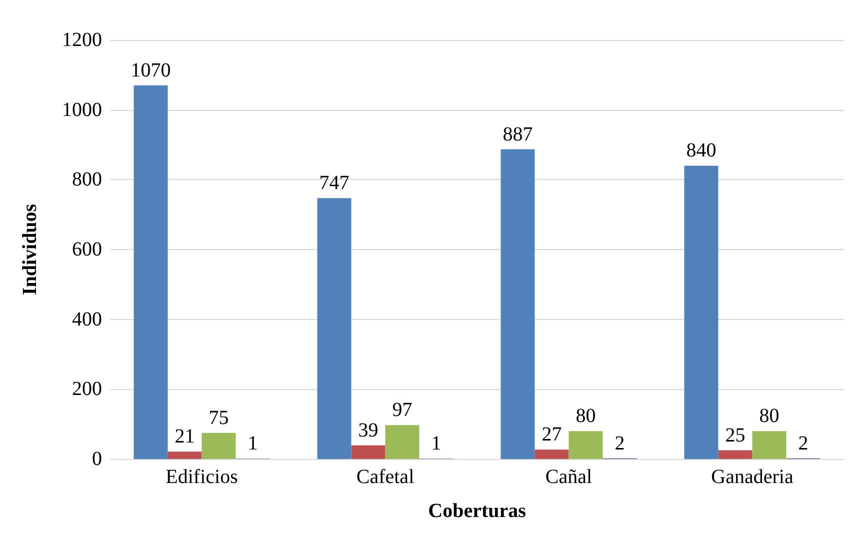 This screenshot has height=549, width=864. Describe the element at coordinates (82, 40) in the screenshot. I see `y-tick-label: 1200` at that location.